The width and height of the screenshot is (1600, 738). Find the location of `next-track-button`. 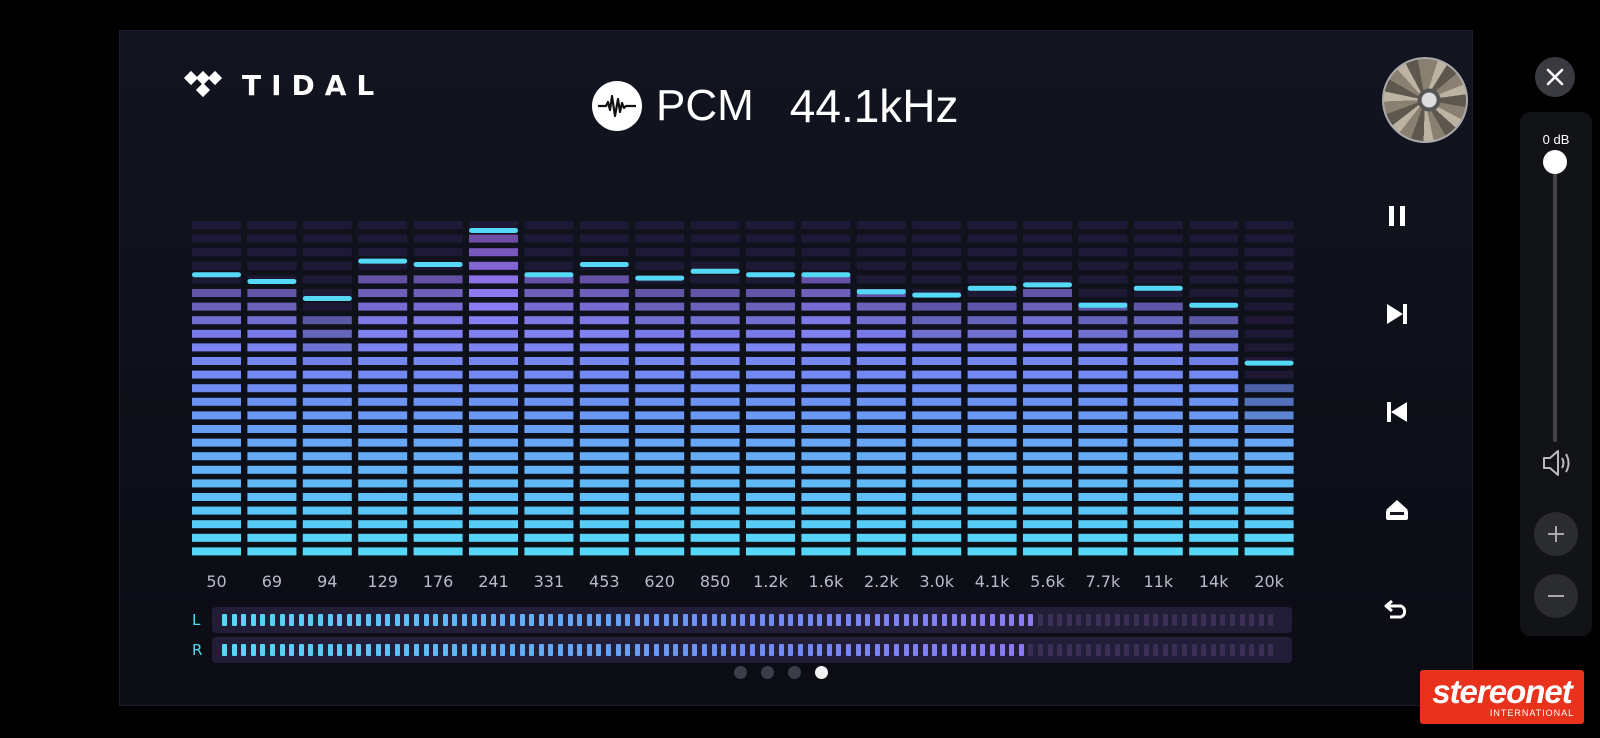

next-track-button is located at coordinates (1397, 314).